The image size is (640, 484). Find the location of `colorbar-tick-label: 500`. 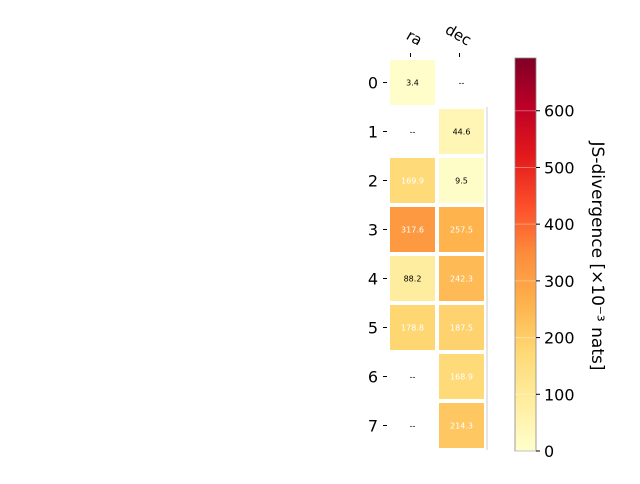

colorbar-tick-label: 500 is located at coordinates (559, 167).